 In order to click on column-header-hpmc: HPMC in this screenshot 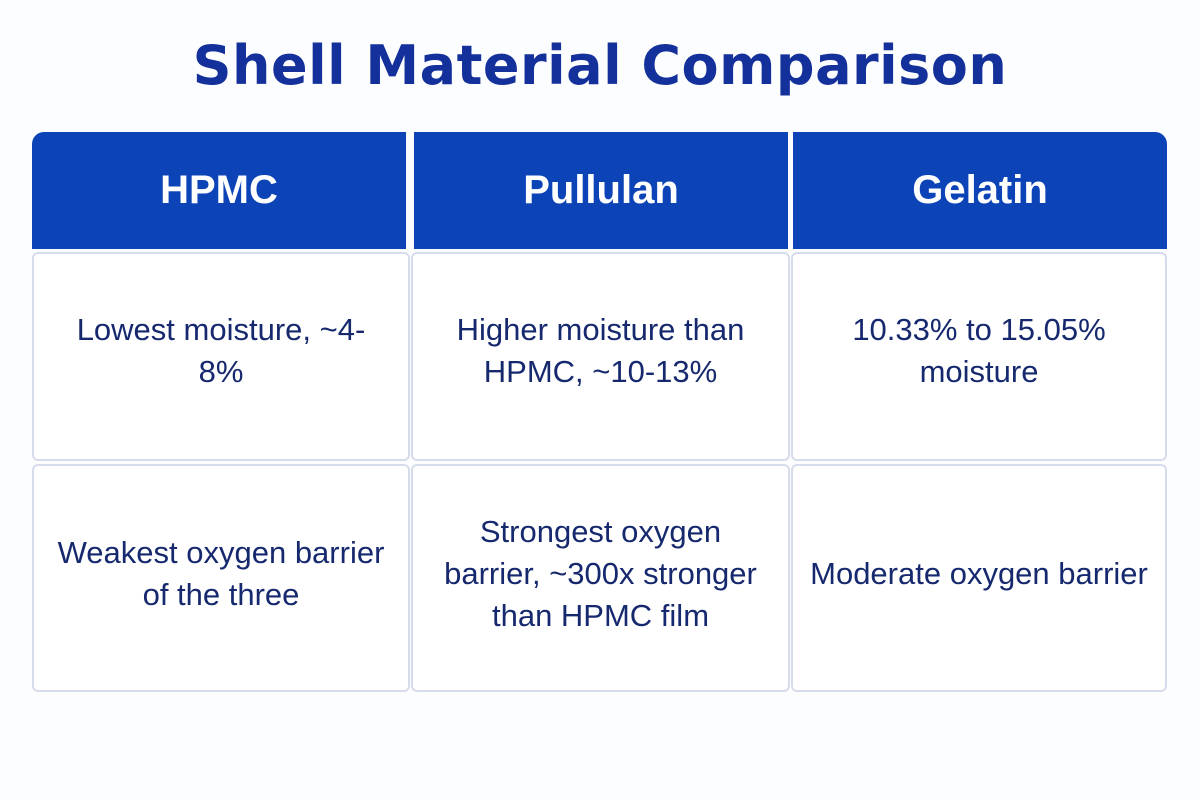, I will do `click(219, 190)`.